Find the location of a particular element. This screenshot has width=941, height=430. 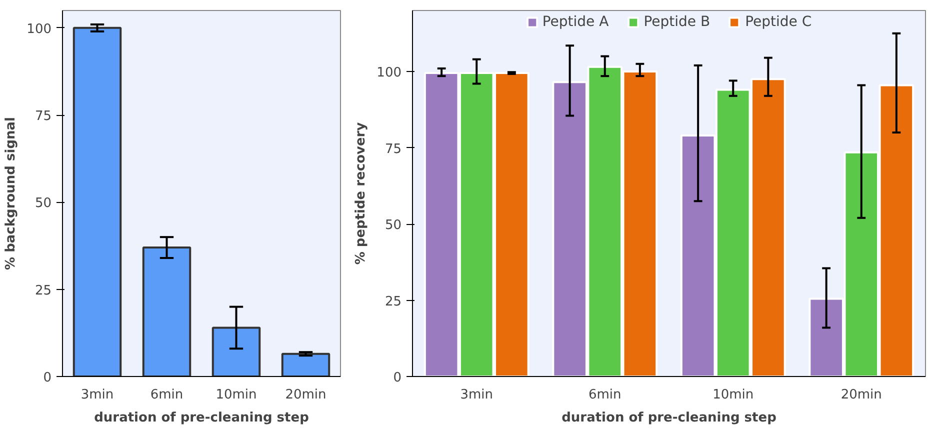

legend-label: Peptide B is located at coordinates (677, 22).